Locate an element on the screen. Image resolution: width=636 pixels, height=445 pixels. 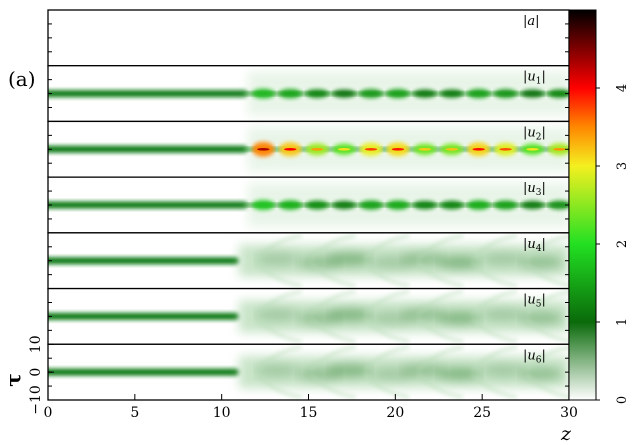
x-tick-label: 15 is located at coordinates (309, 413).